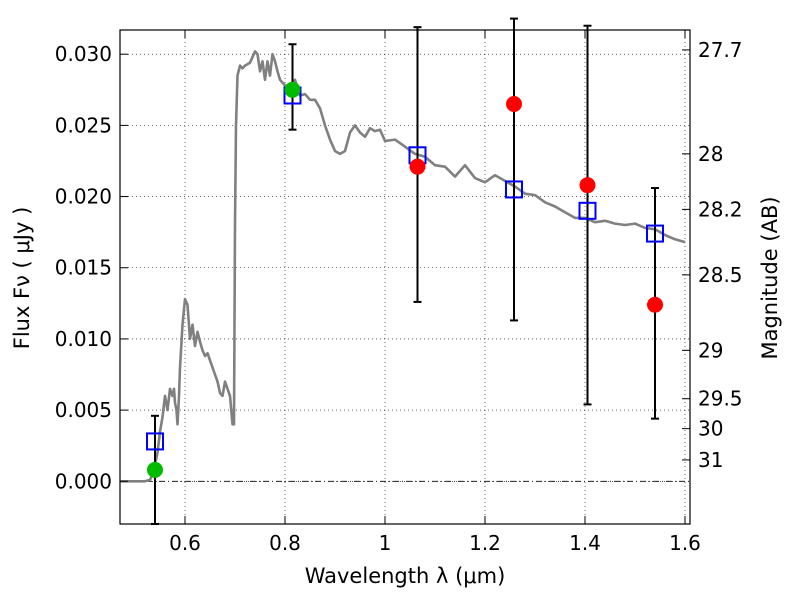 The image size is (800, 604). What do you see at coordinates (485, 543) in the screenshot?
I see `x-tick-label: 1.2` at bounding box center [485, 543].